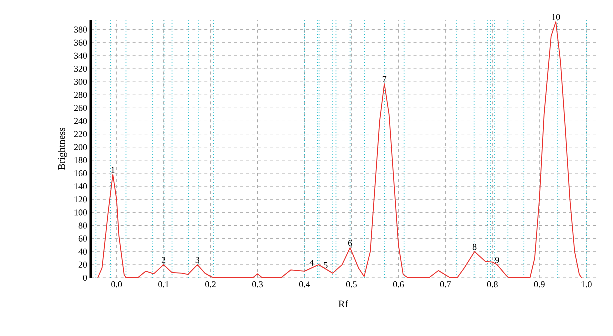 The width and height of the screenshot is (613, 336). Describe the element at coordinates (81, 199) in the screenshot. I see `y-tick-label: 120` at that location.